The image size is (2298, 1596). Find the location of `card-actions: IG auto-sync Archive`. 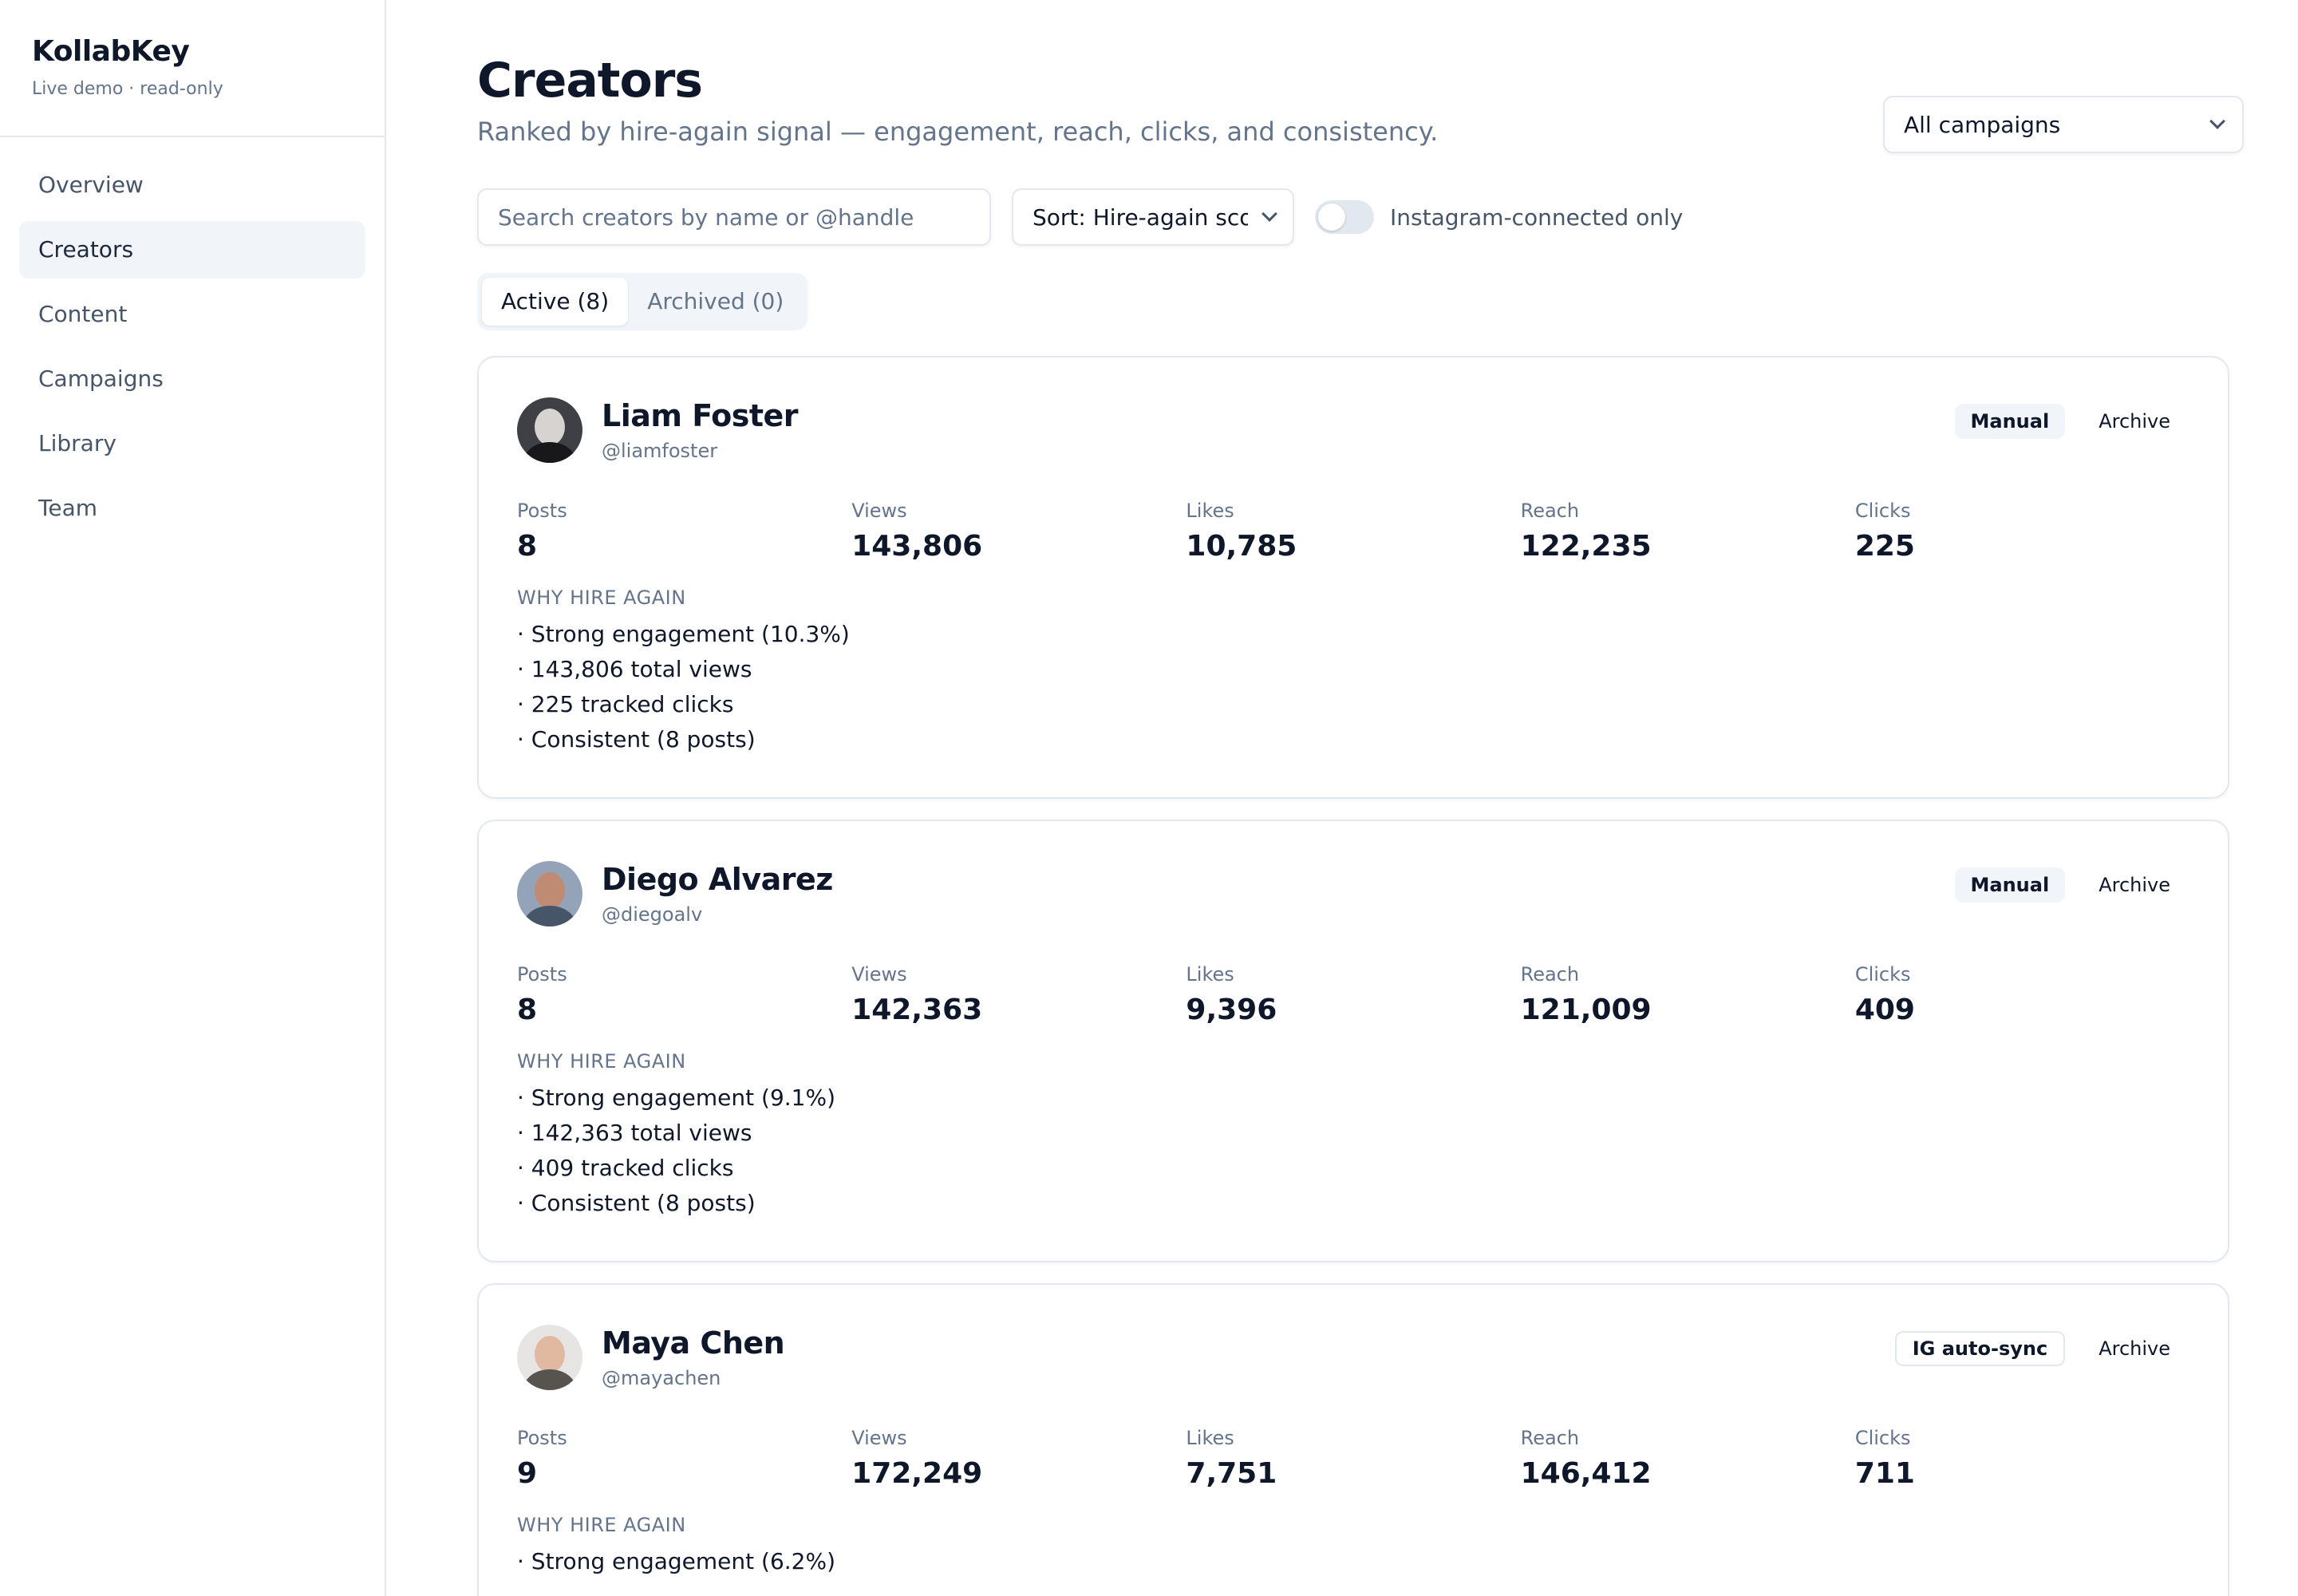

card-actions: IG auto-sync Archive is located at coordinates (2032, 1348).